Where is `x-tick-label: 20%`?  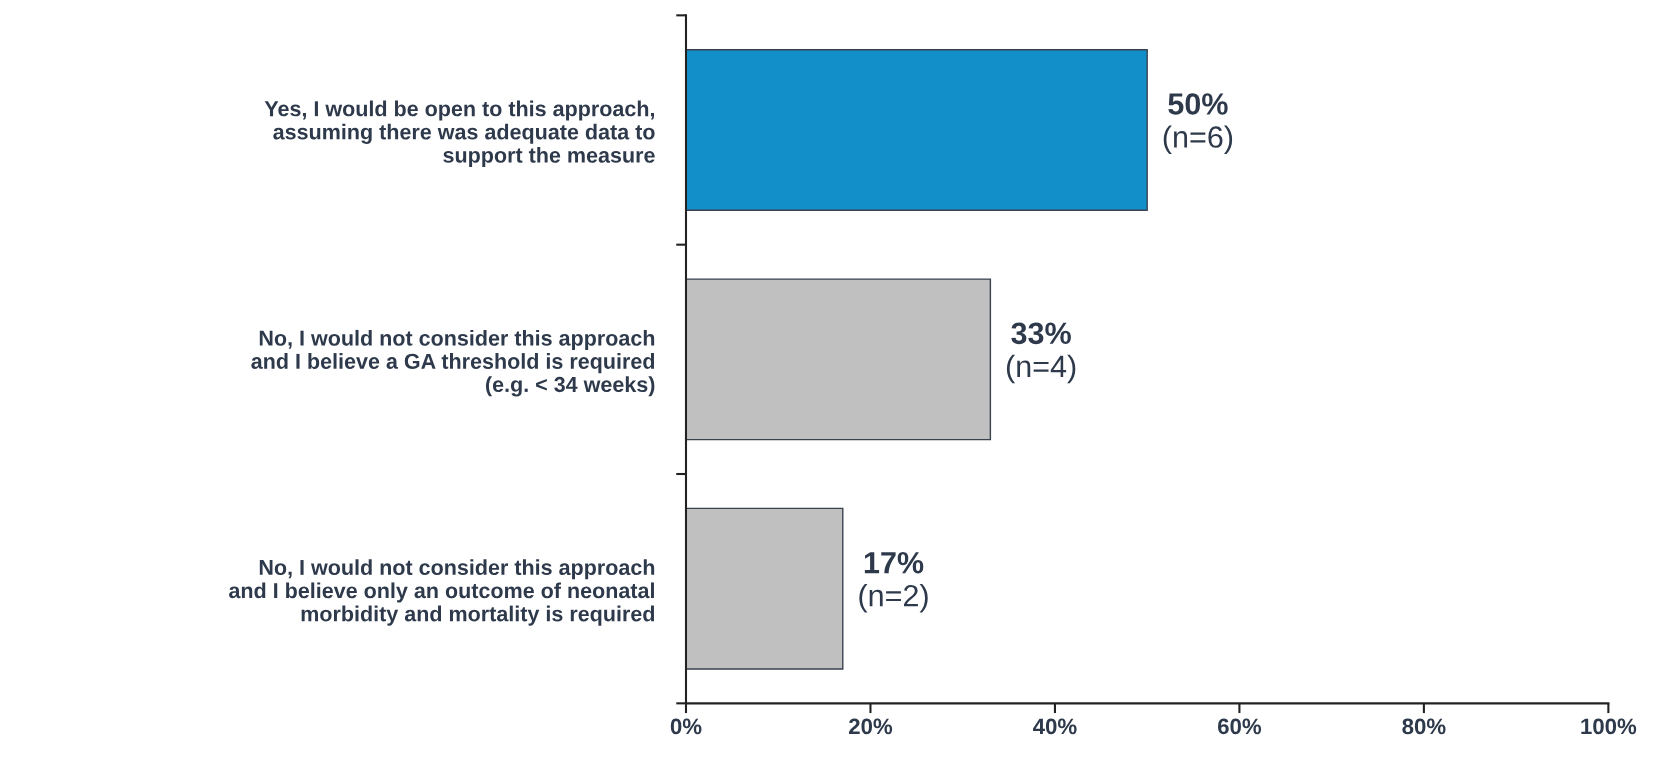
x-tick-label: 20% is located at coordinates (871, 726).